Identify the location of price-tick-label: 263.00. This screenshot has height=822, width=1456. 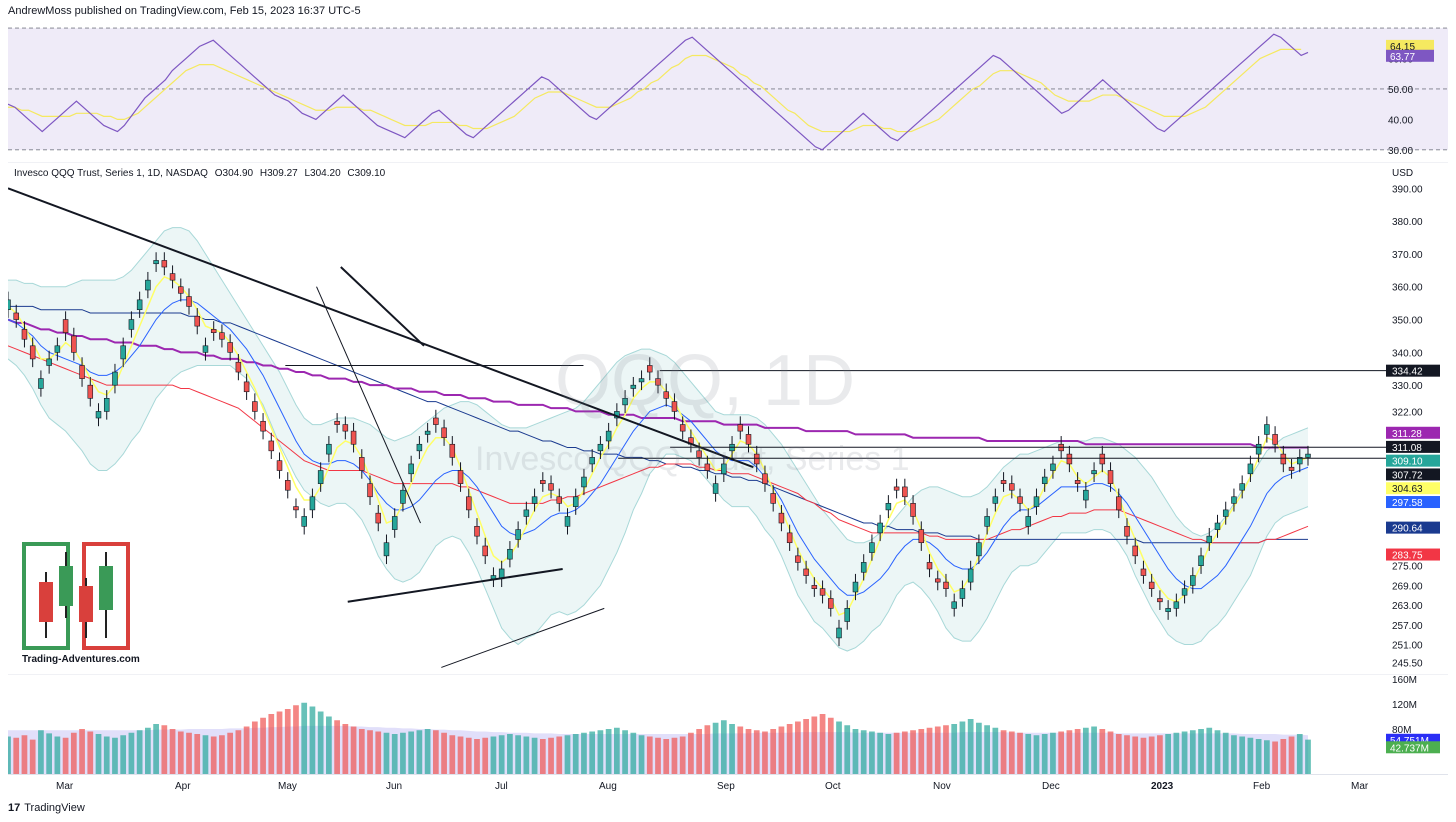
(1407, 606).